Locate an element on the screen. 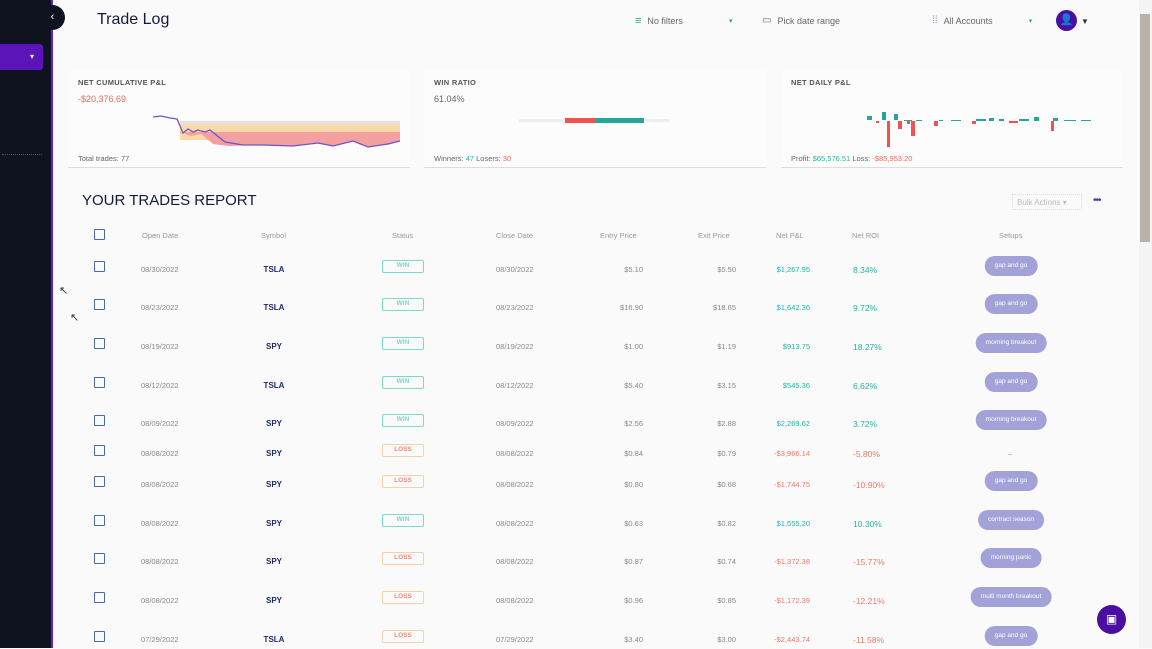  net-roi: 6.62% is located at coordinates (865, 386).